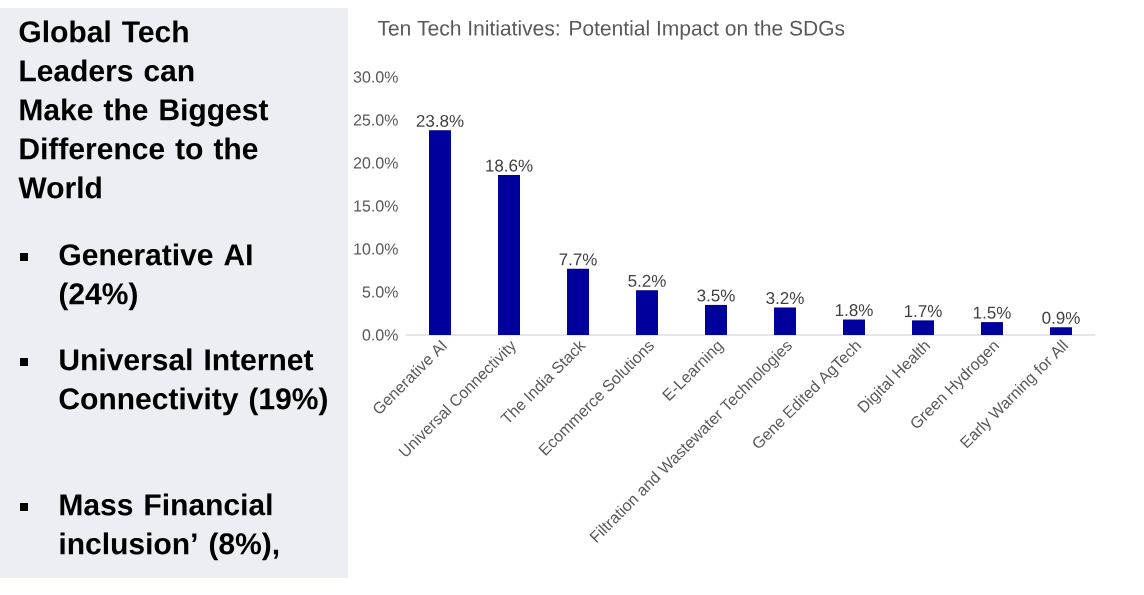 Image resolution: width=1144 pixels, height=595 pixels. Describe the element at coordinates (376, 249) in the screenshot. I see `y-tick-label: 10.0%` at that location.